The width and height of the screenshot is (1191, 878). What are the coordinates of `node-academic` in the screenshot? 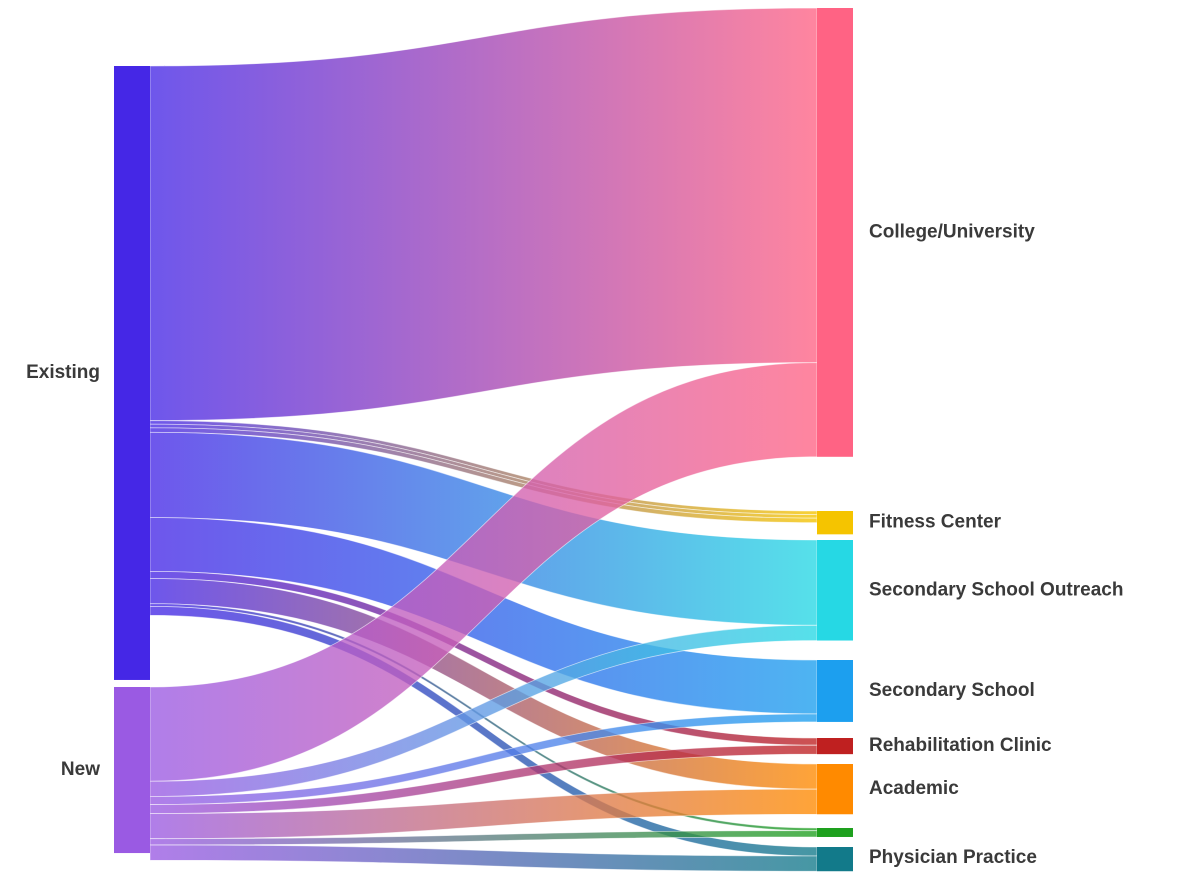 It's located at (835, 789).